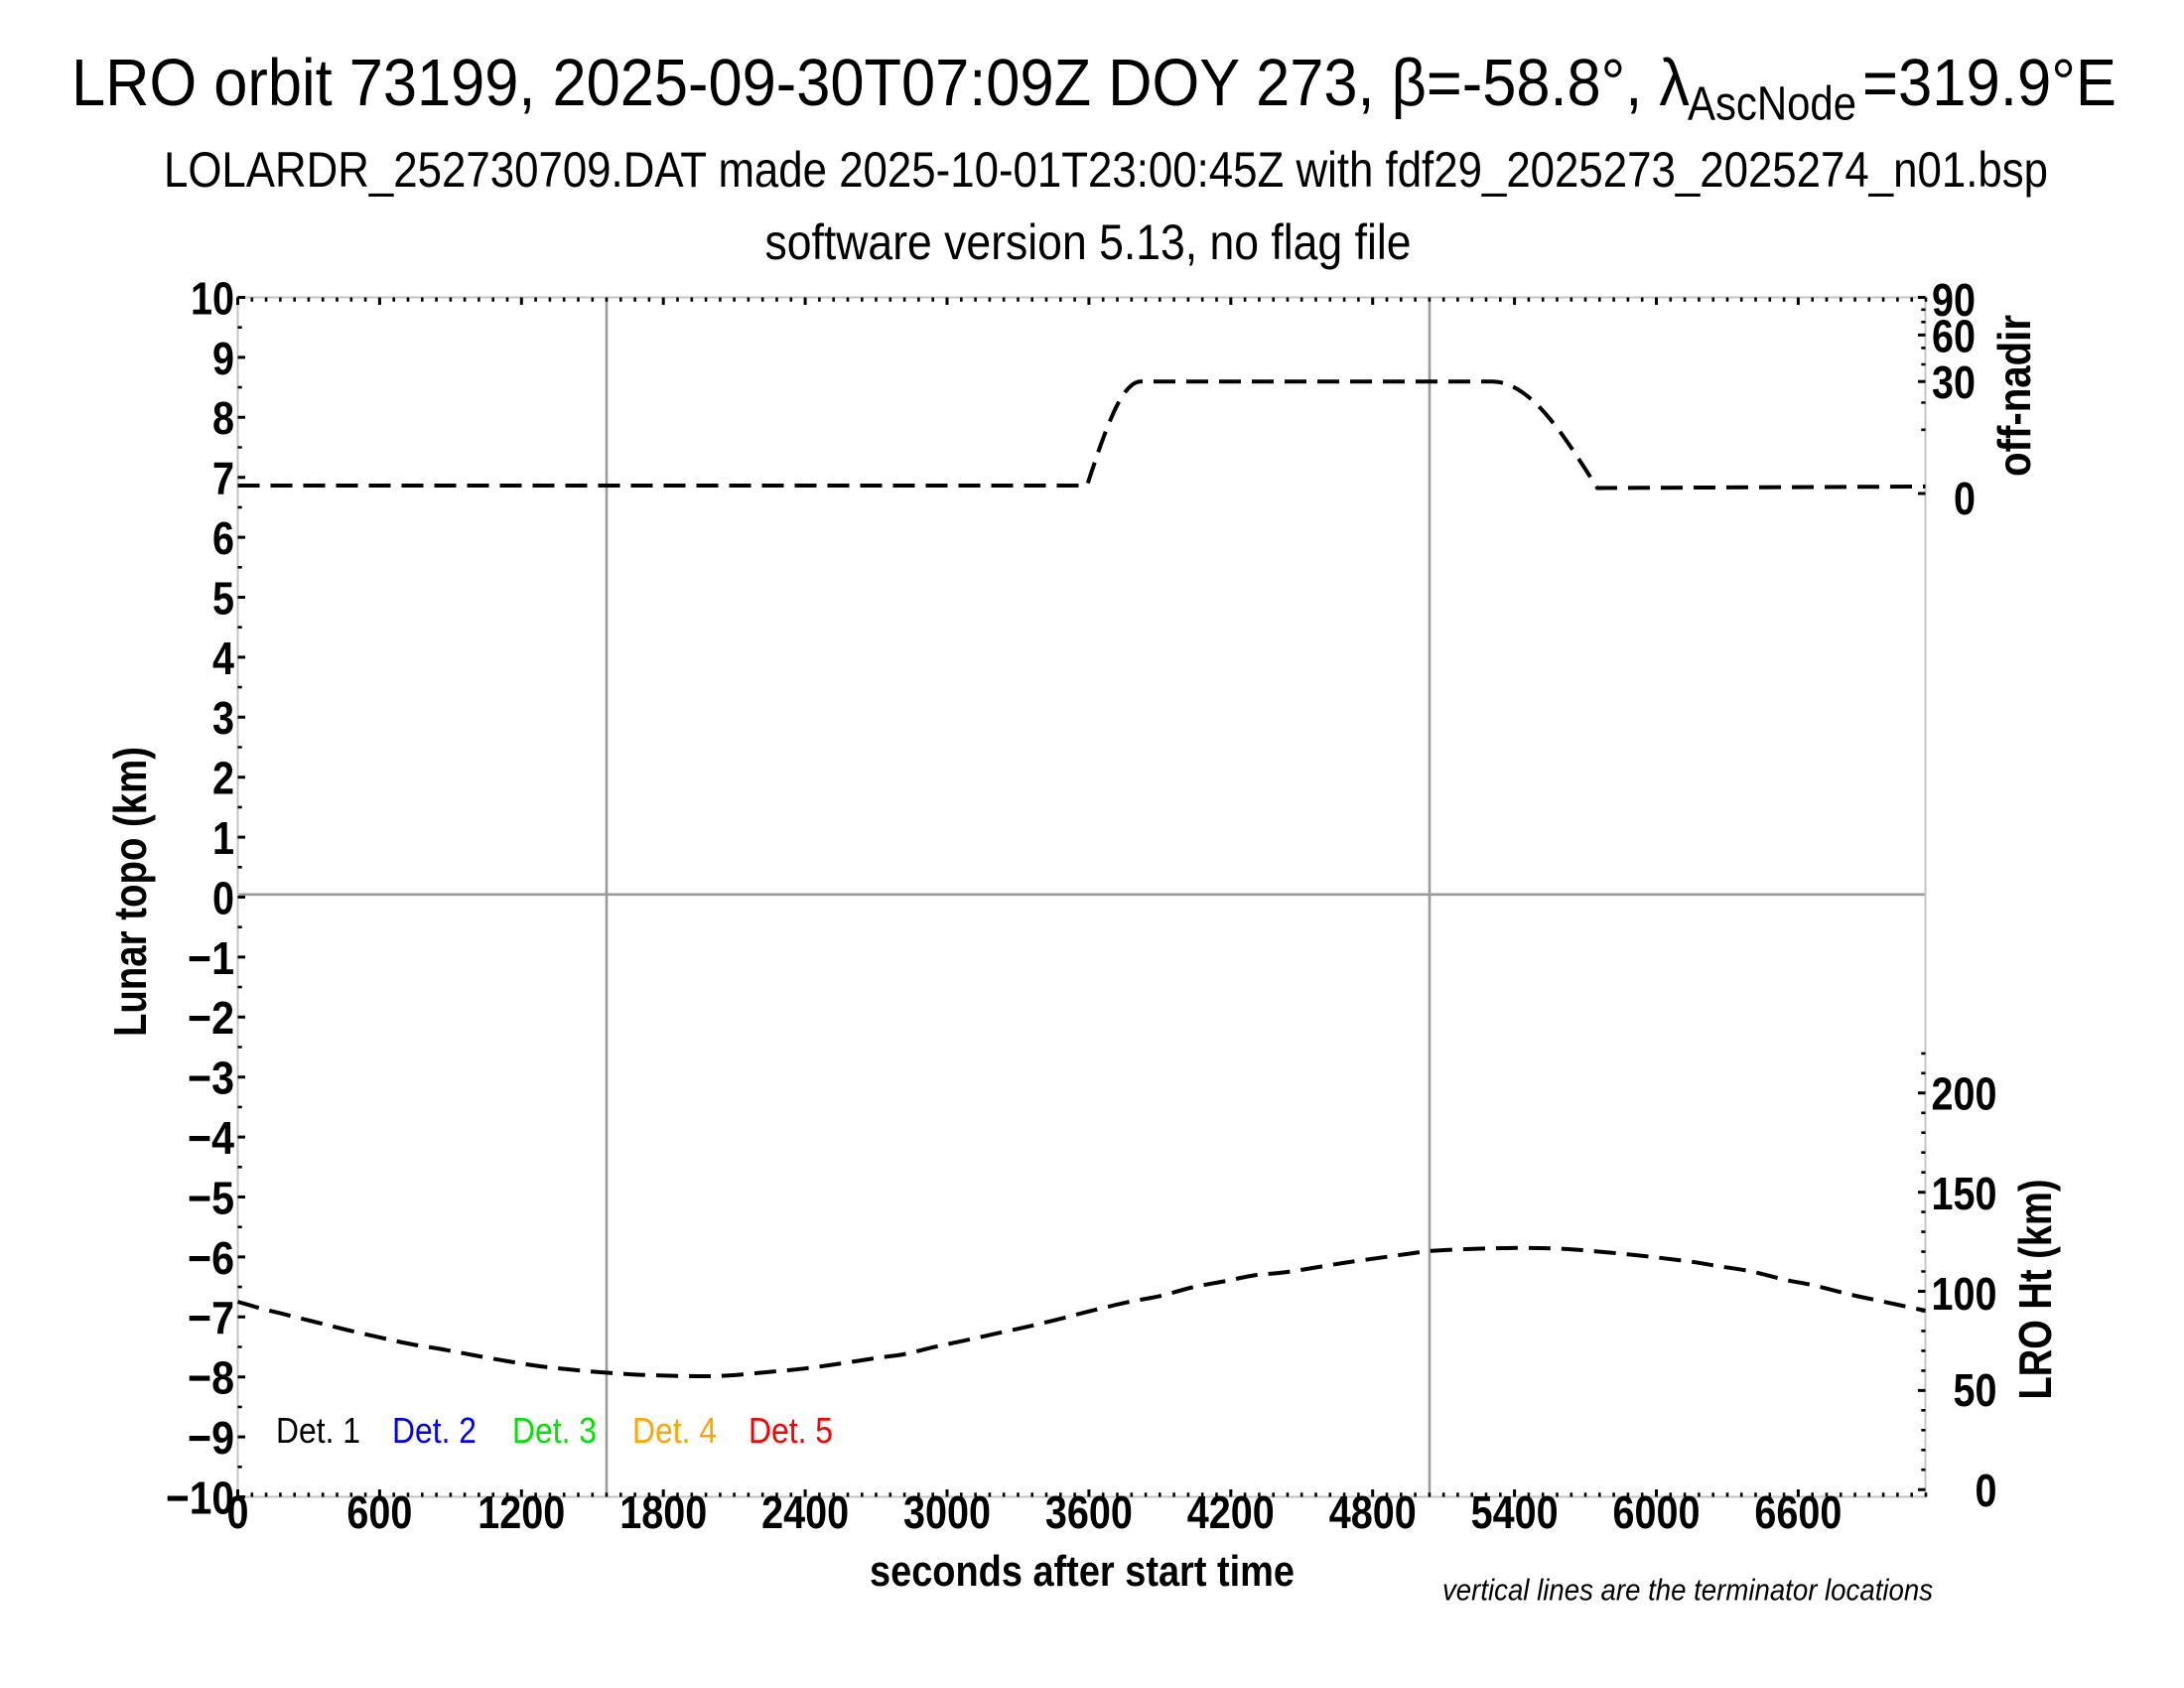  I want to click on svg-text: 4800, so click(1373, 1512).